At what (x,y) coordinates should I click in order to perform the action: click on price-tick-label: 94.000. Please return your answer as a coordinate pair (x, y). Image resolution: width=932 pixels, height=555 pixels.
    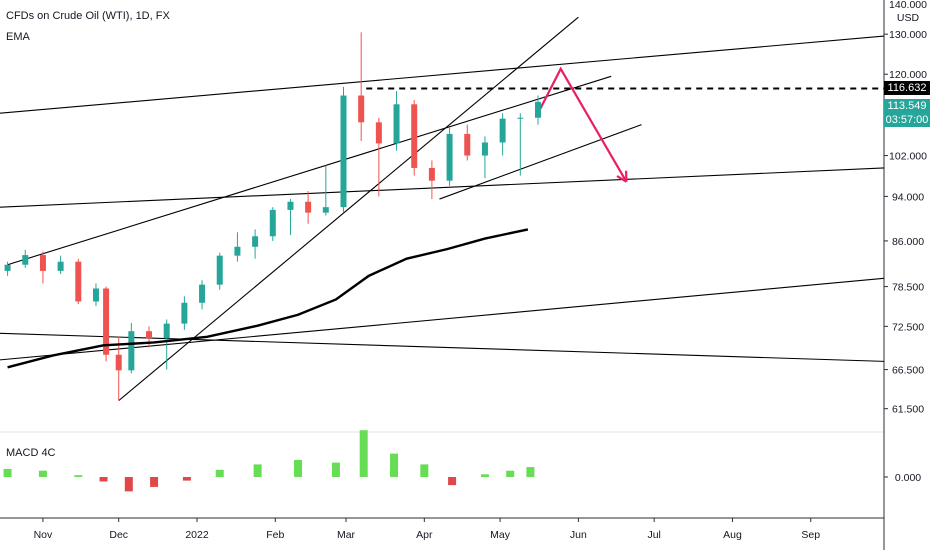
    Looking at the image, I should click on (908, 197).